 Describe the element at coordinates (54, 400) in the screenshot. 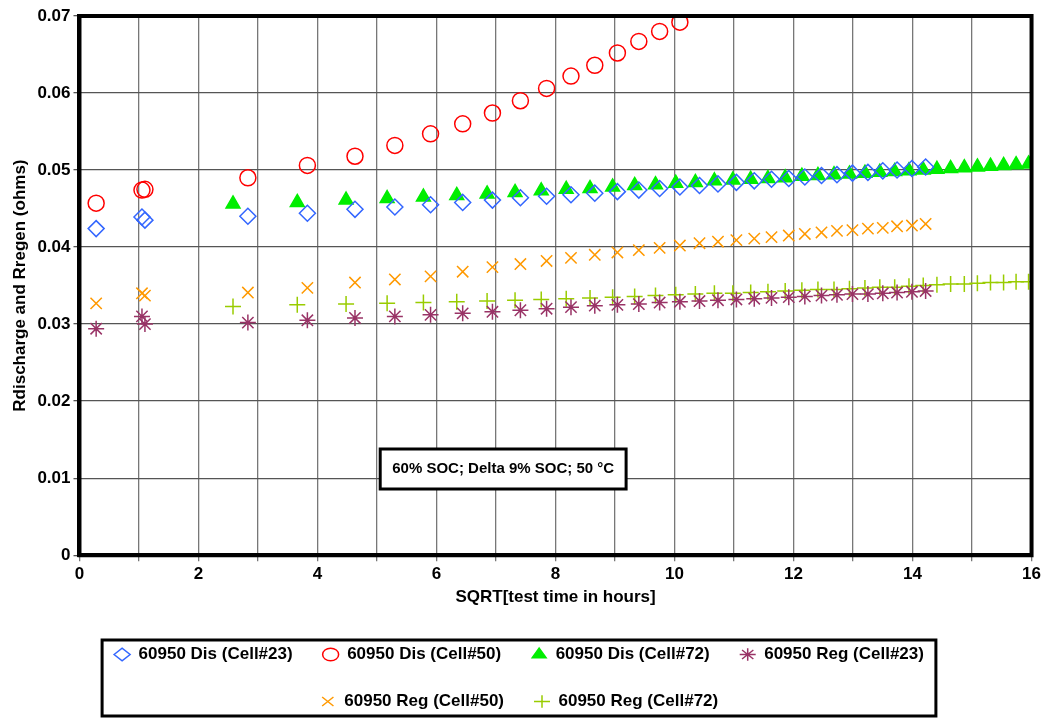

I see `y-tick-label: 0.02` at that location.